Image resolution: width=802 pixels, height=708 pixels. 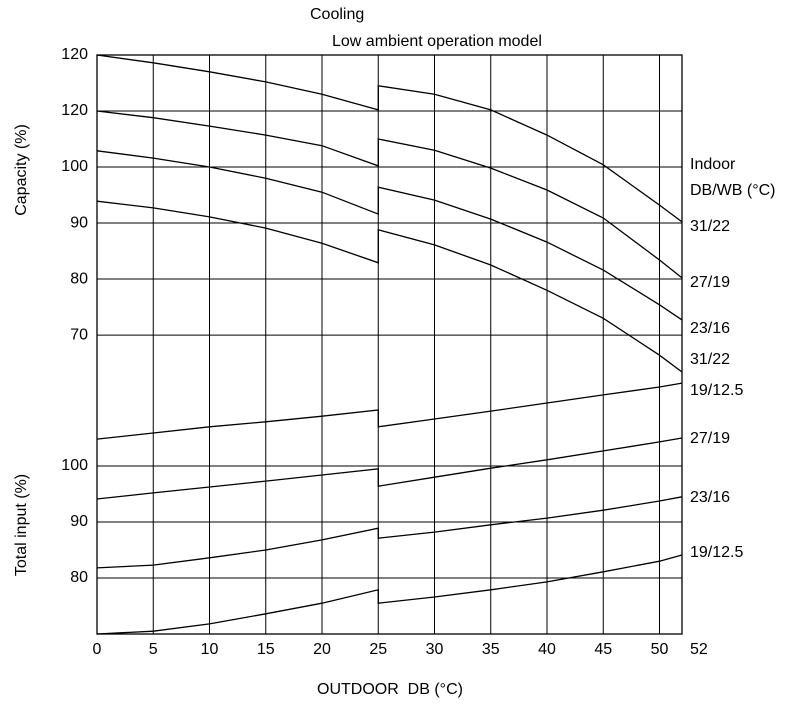 I want to click on x-tick-label: 52, so click(x=699, y=649).